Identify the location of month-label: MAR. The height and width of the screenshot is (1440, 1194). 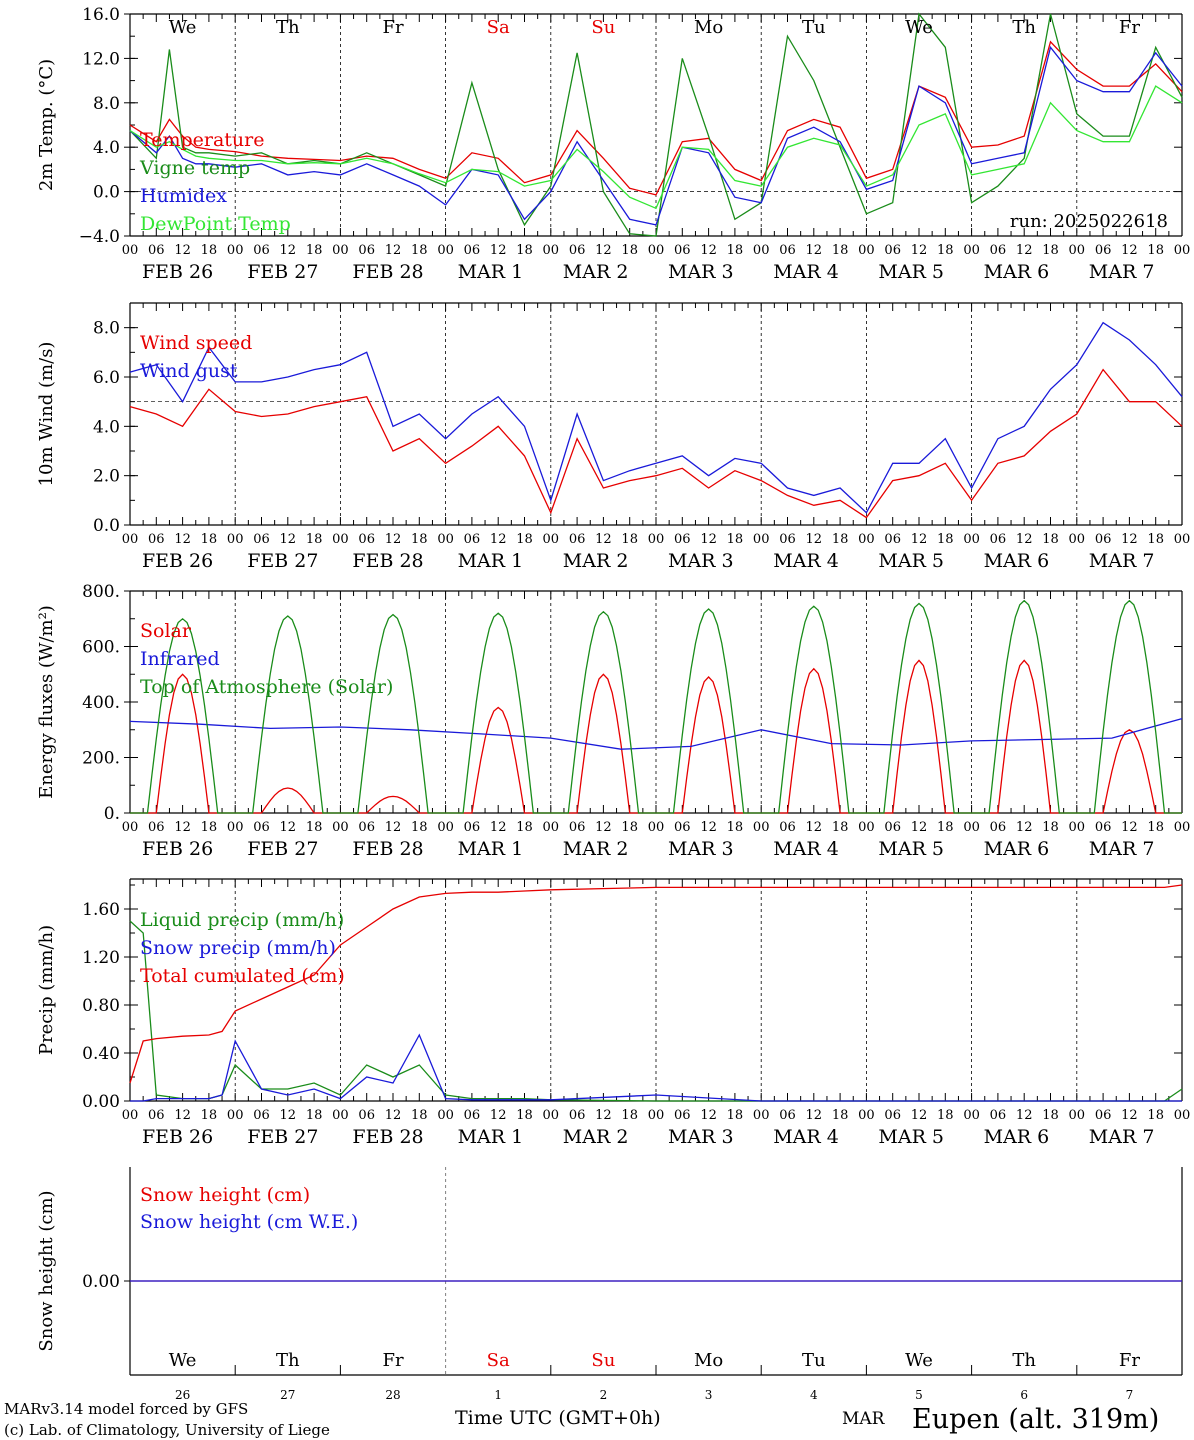
(864, 1419).